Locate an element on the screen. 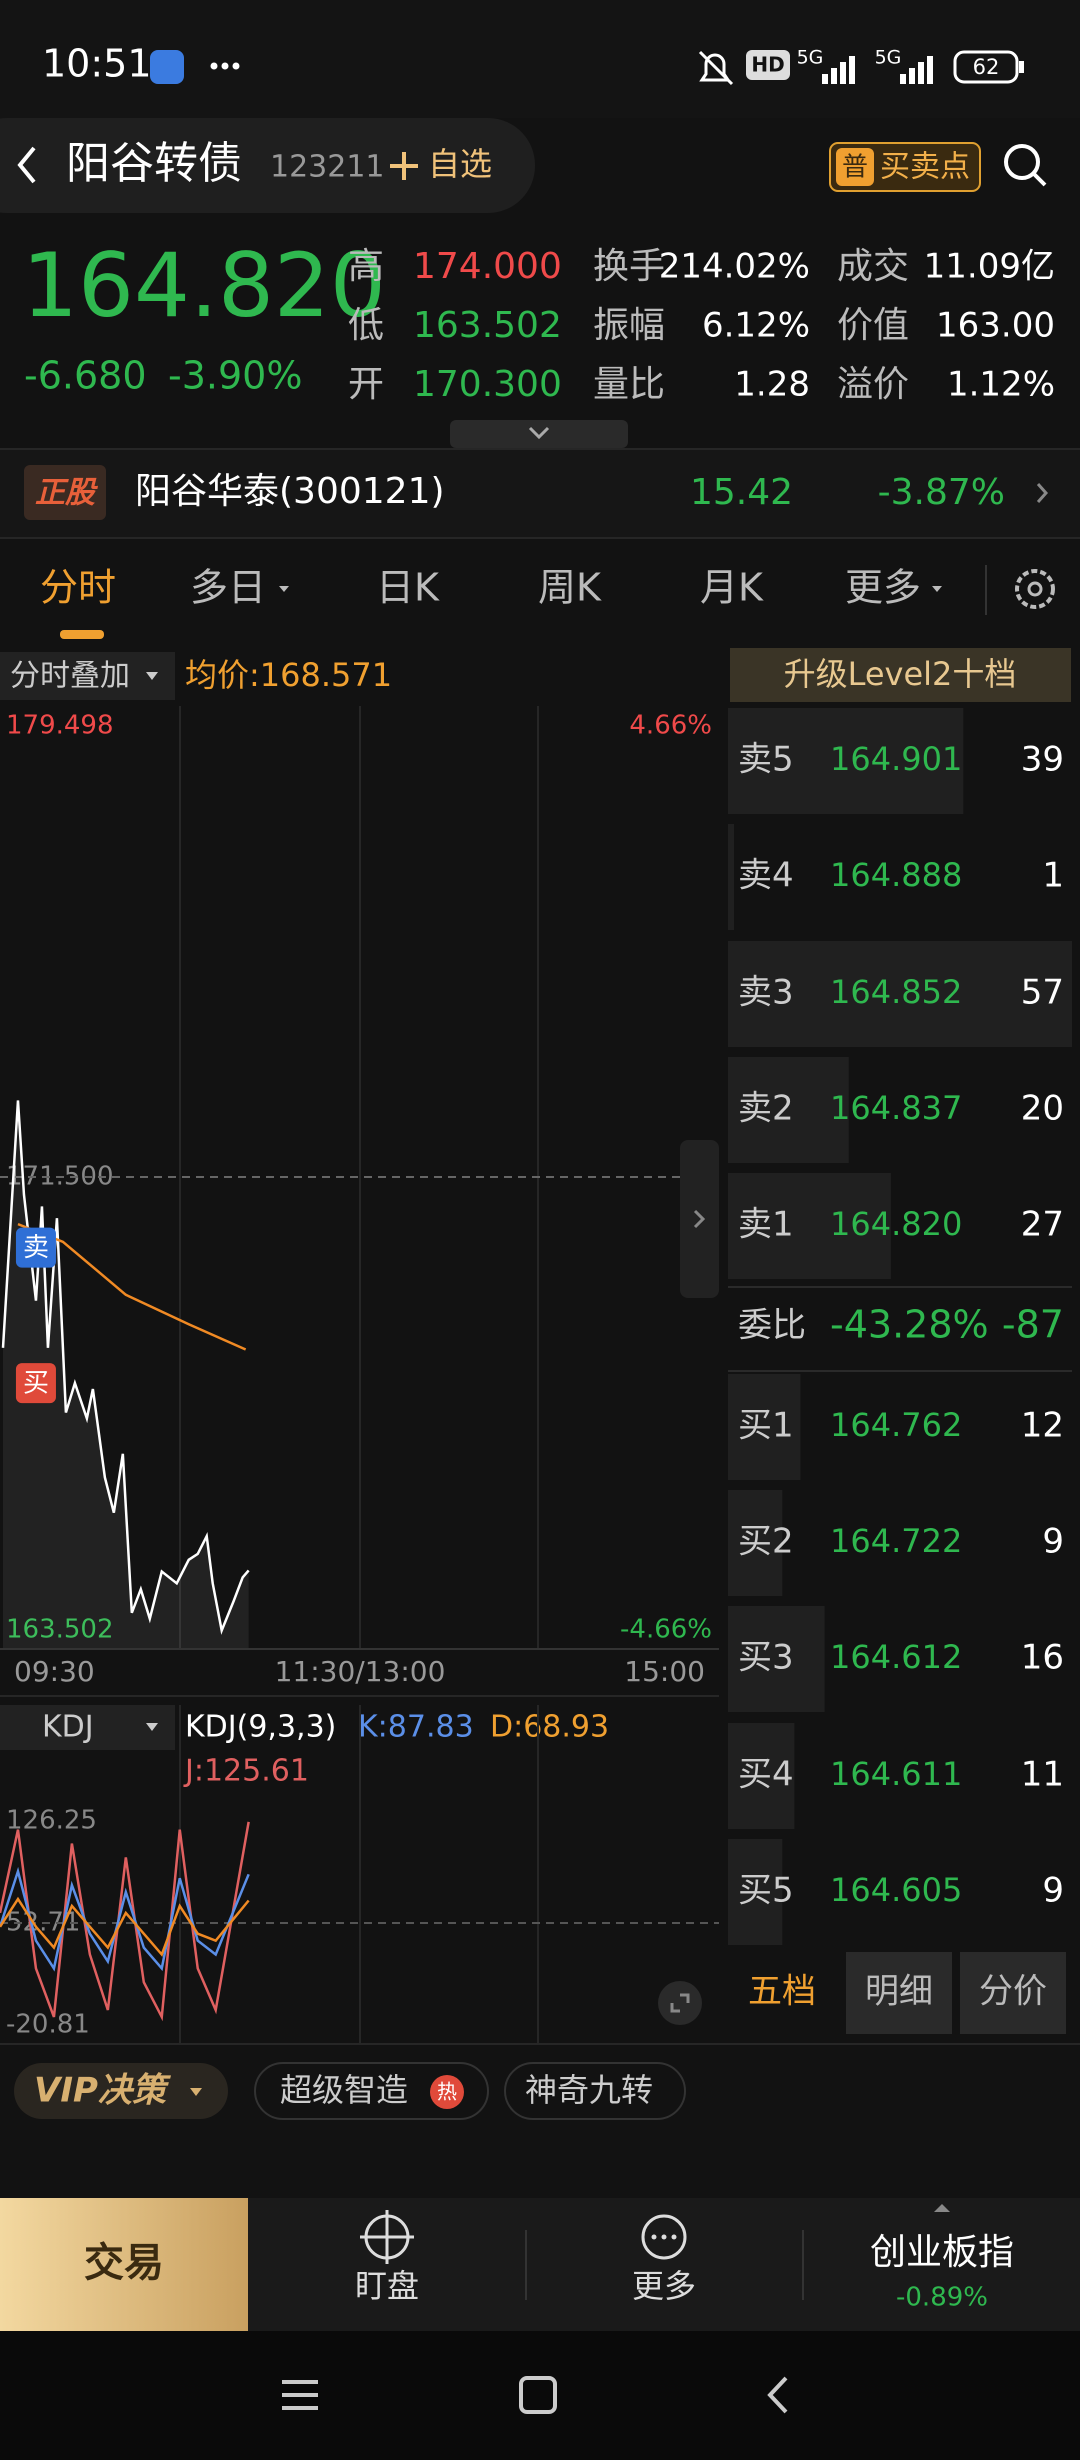 The width and height of the screenshot is (1080, 2460). level2-label: 升级Level2十档 is located at coordinates (900, 674).